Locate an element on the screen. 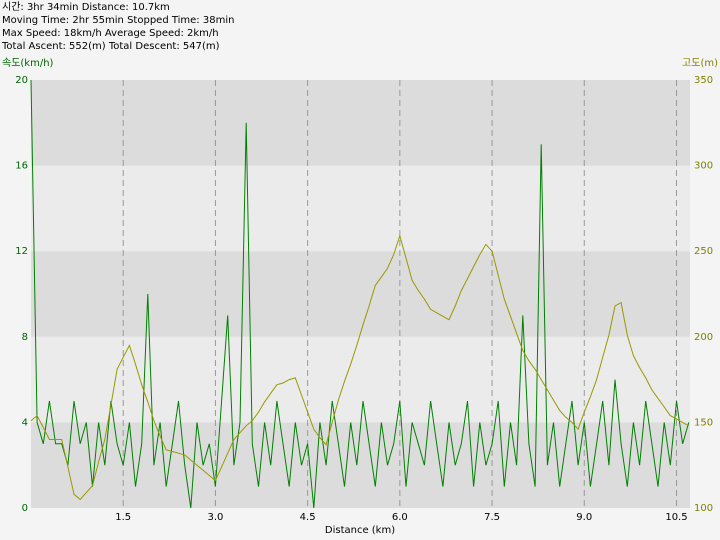  x-tick-label: 6.0 is located at coordinates (400, 517).